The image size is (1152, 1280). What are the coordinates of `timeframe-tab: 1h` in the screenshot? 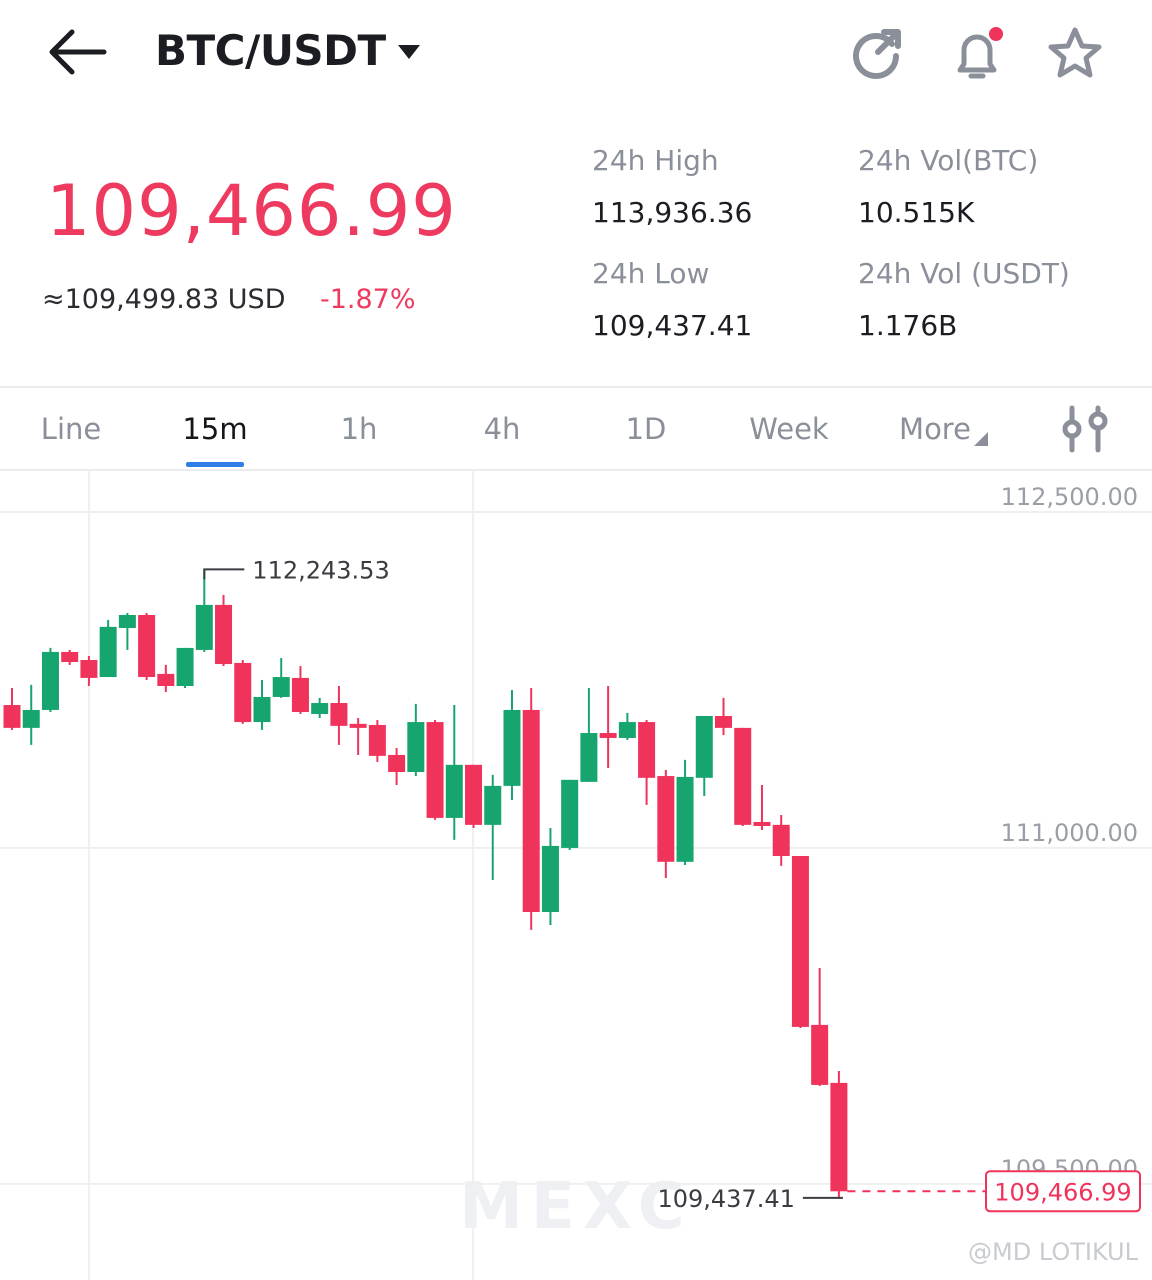 It's located at (359, 429).